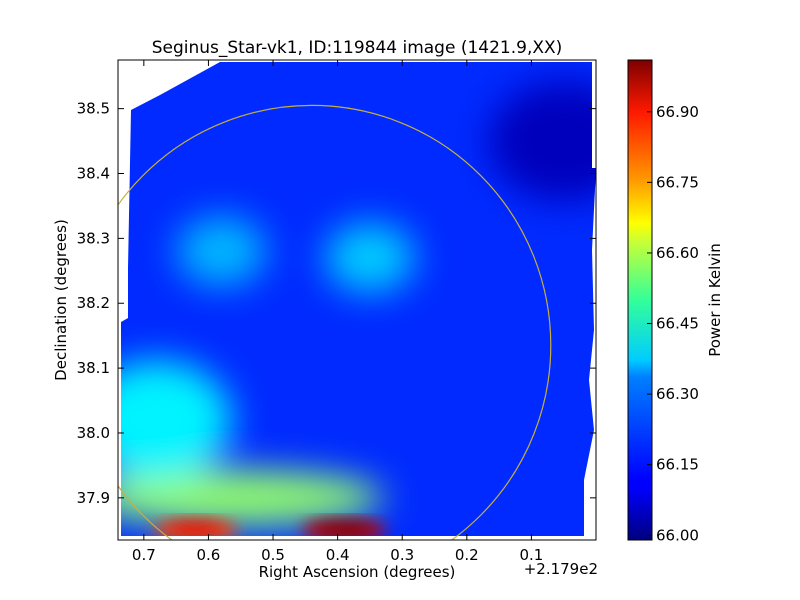 This screenshot has height=600, width=800. What do you see at coordinates (677, 465) in the screenshot?
I see `colorbar-tick-label: 66.15` at bounding box center [677, 465].